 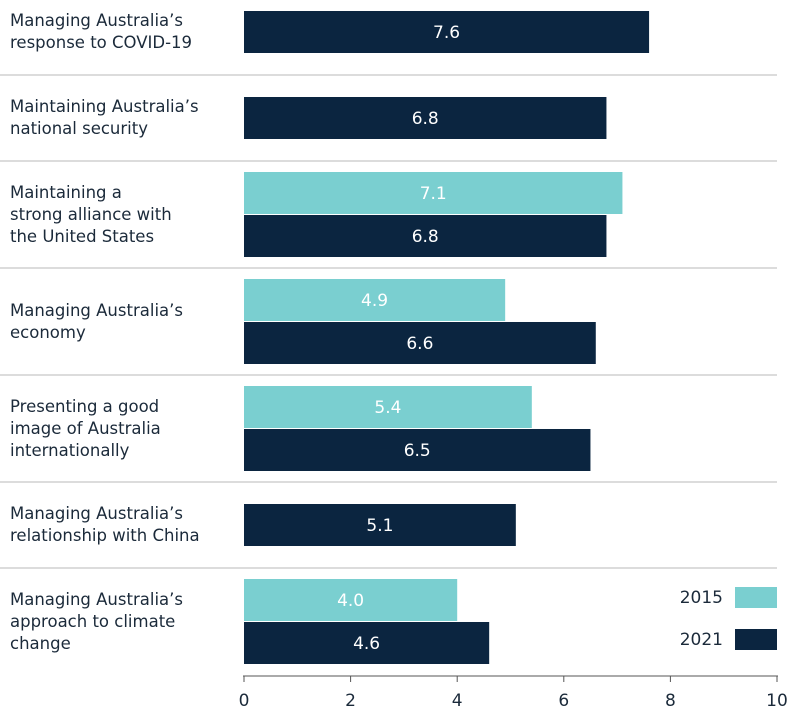 What do you see at coordinates (244, 701) in the screenshot?
I see `x-tick-label: 0` at bounding box center [244, 701].